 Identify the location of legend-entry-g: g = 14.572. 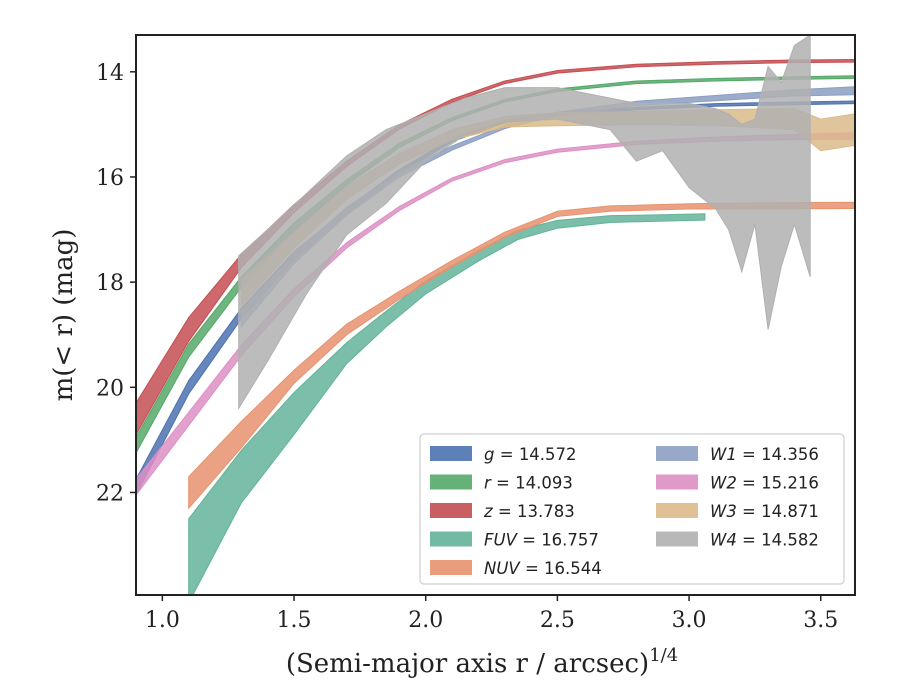
(503, 454).